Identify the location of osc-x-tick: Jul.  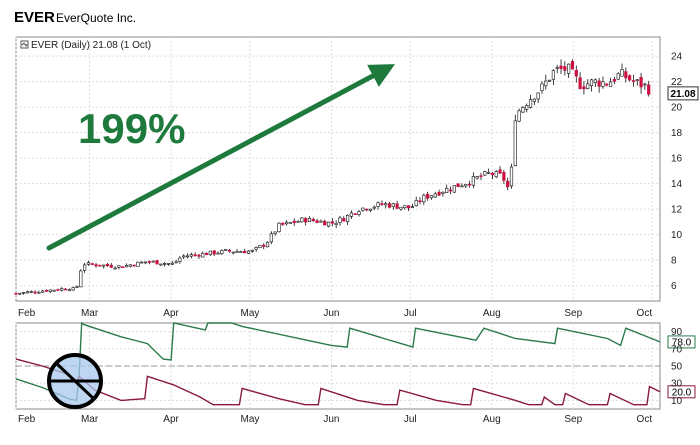
(410, 419).